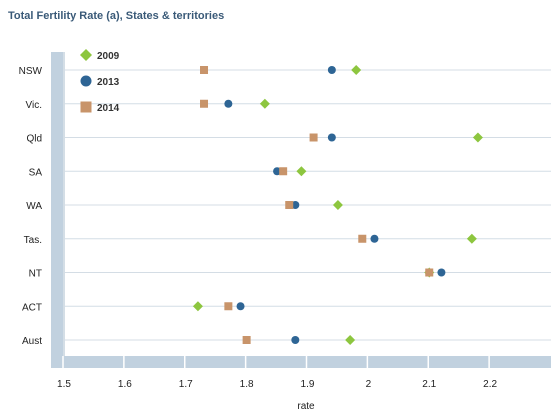 Image resolution: width=559 pixels, height=415 pixels. Describe the element at coordinates (64, 384) in the screenshot. I see `x-tick-label: 1.5` at that location.